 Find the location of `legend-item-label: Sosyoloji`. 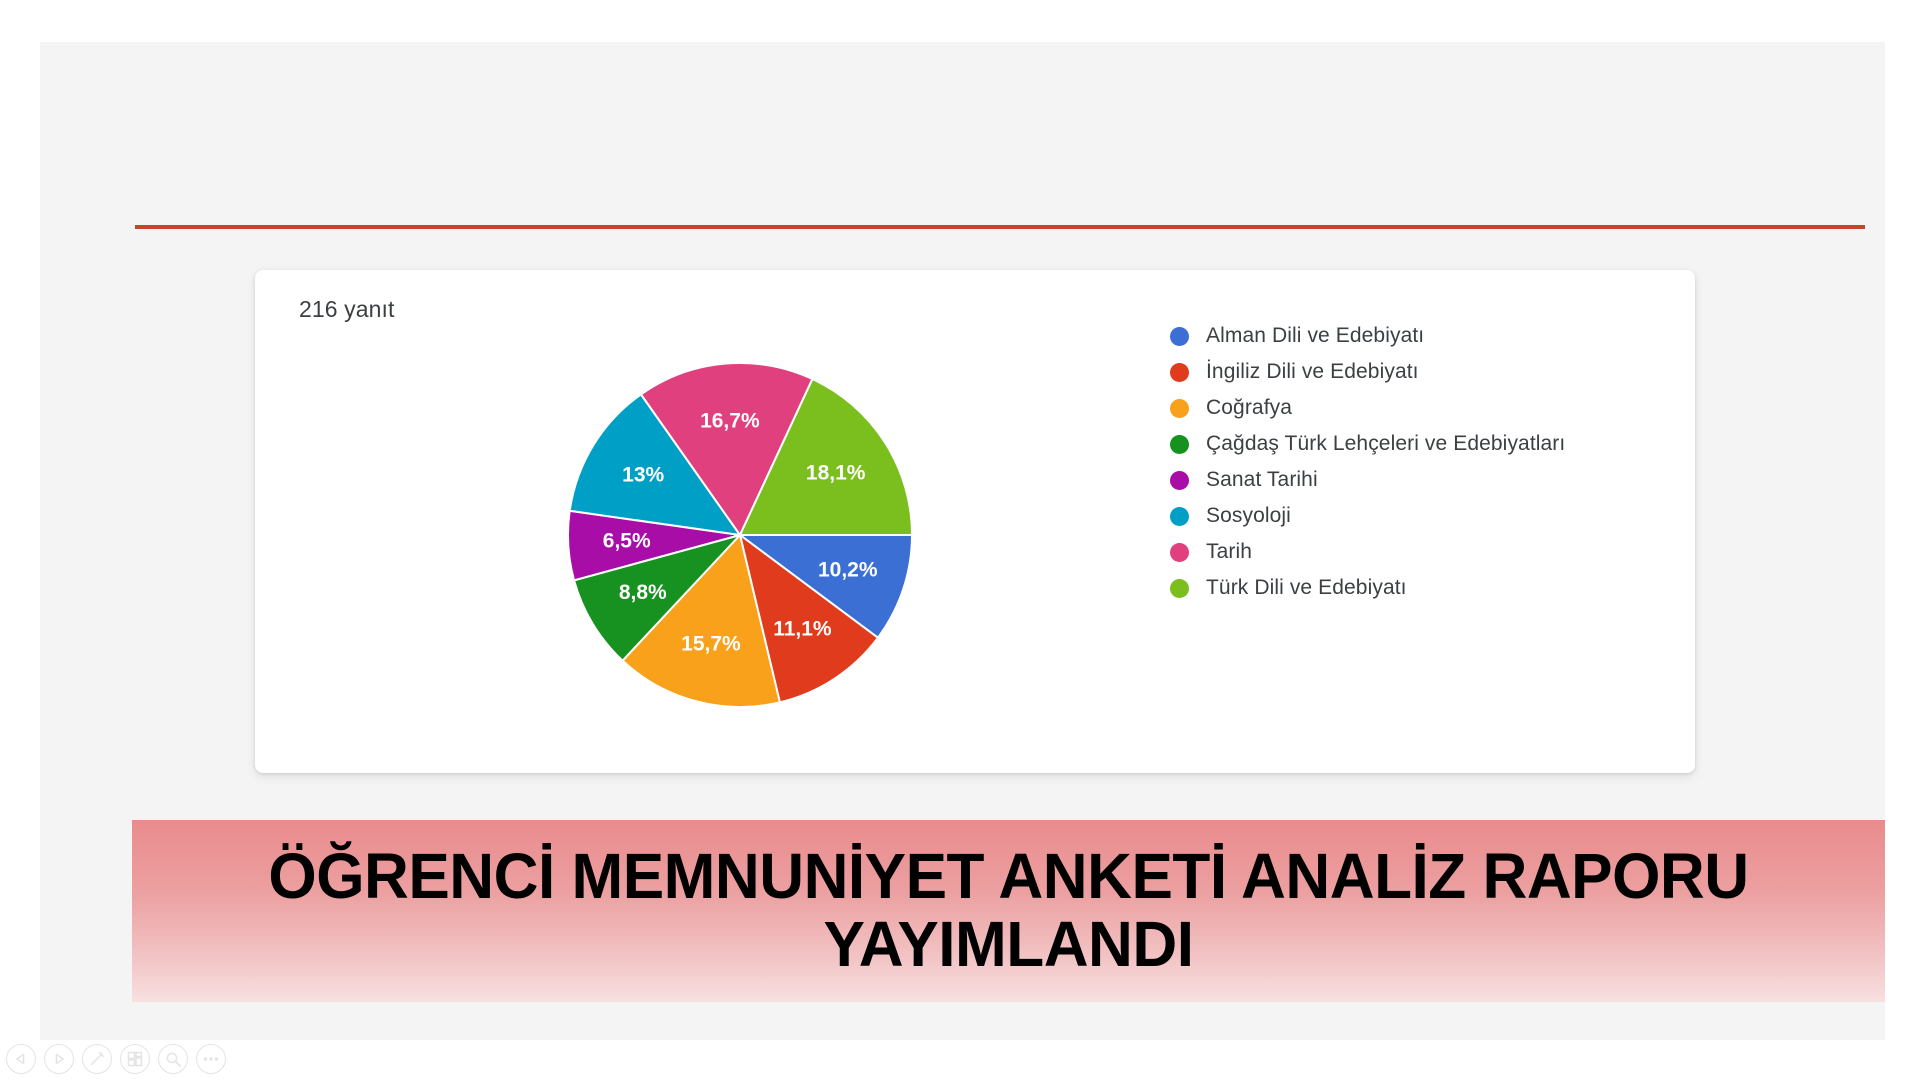

legend-item-label: Sosyoloji is located at coordinates (1248, 515).